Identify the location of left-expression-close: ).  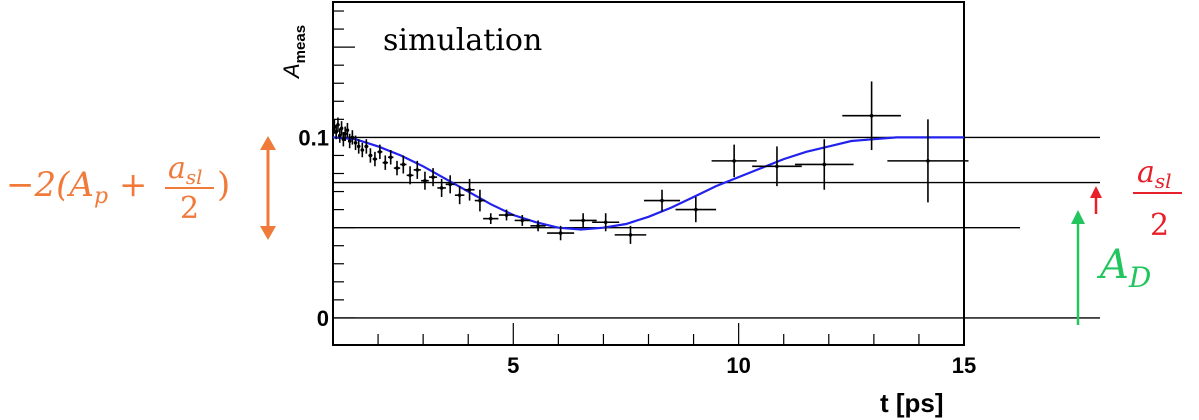
(223, 185).